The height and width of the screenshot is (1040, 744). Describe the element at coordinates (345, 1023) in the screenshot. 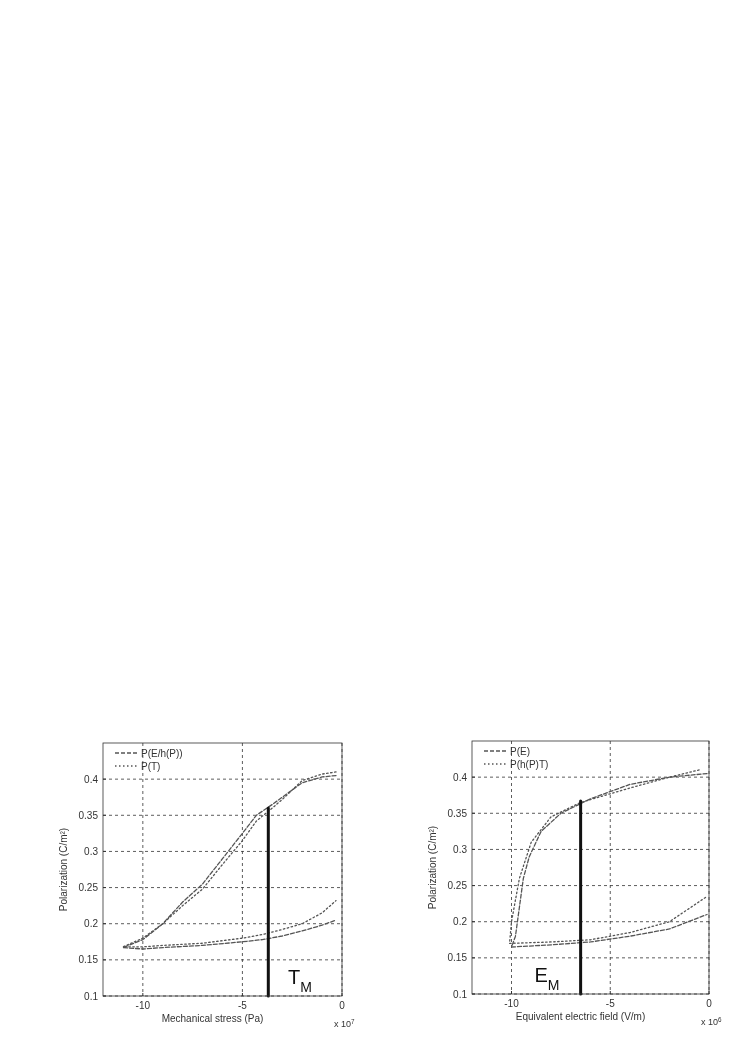

I see `text: x 10$^{7}$` at that location.